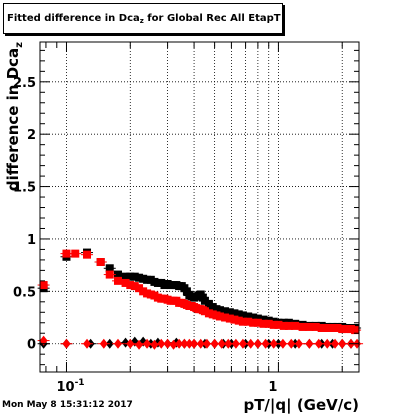  What do you see at coordinates (24, 292) in the screenshot?
I see `y-tick-label: 0.5` at bounding box center [24, 292].